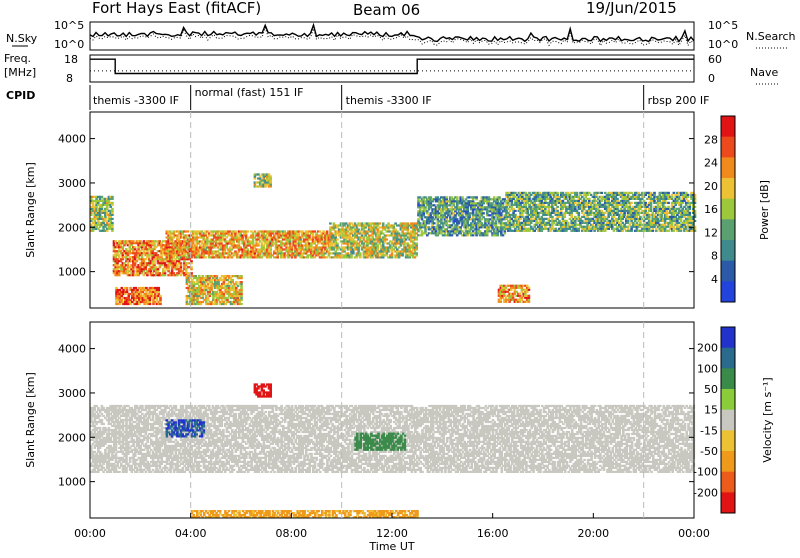 The image size is (800, 558). What do you see at coordinates (771, 36) in the screenshot?
I see `noise-right-label: N.Search` at bounding box center [771, 36].